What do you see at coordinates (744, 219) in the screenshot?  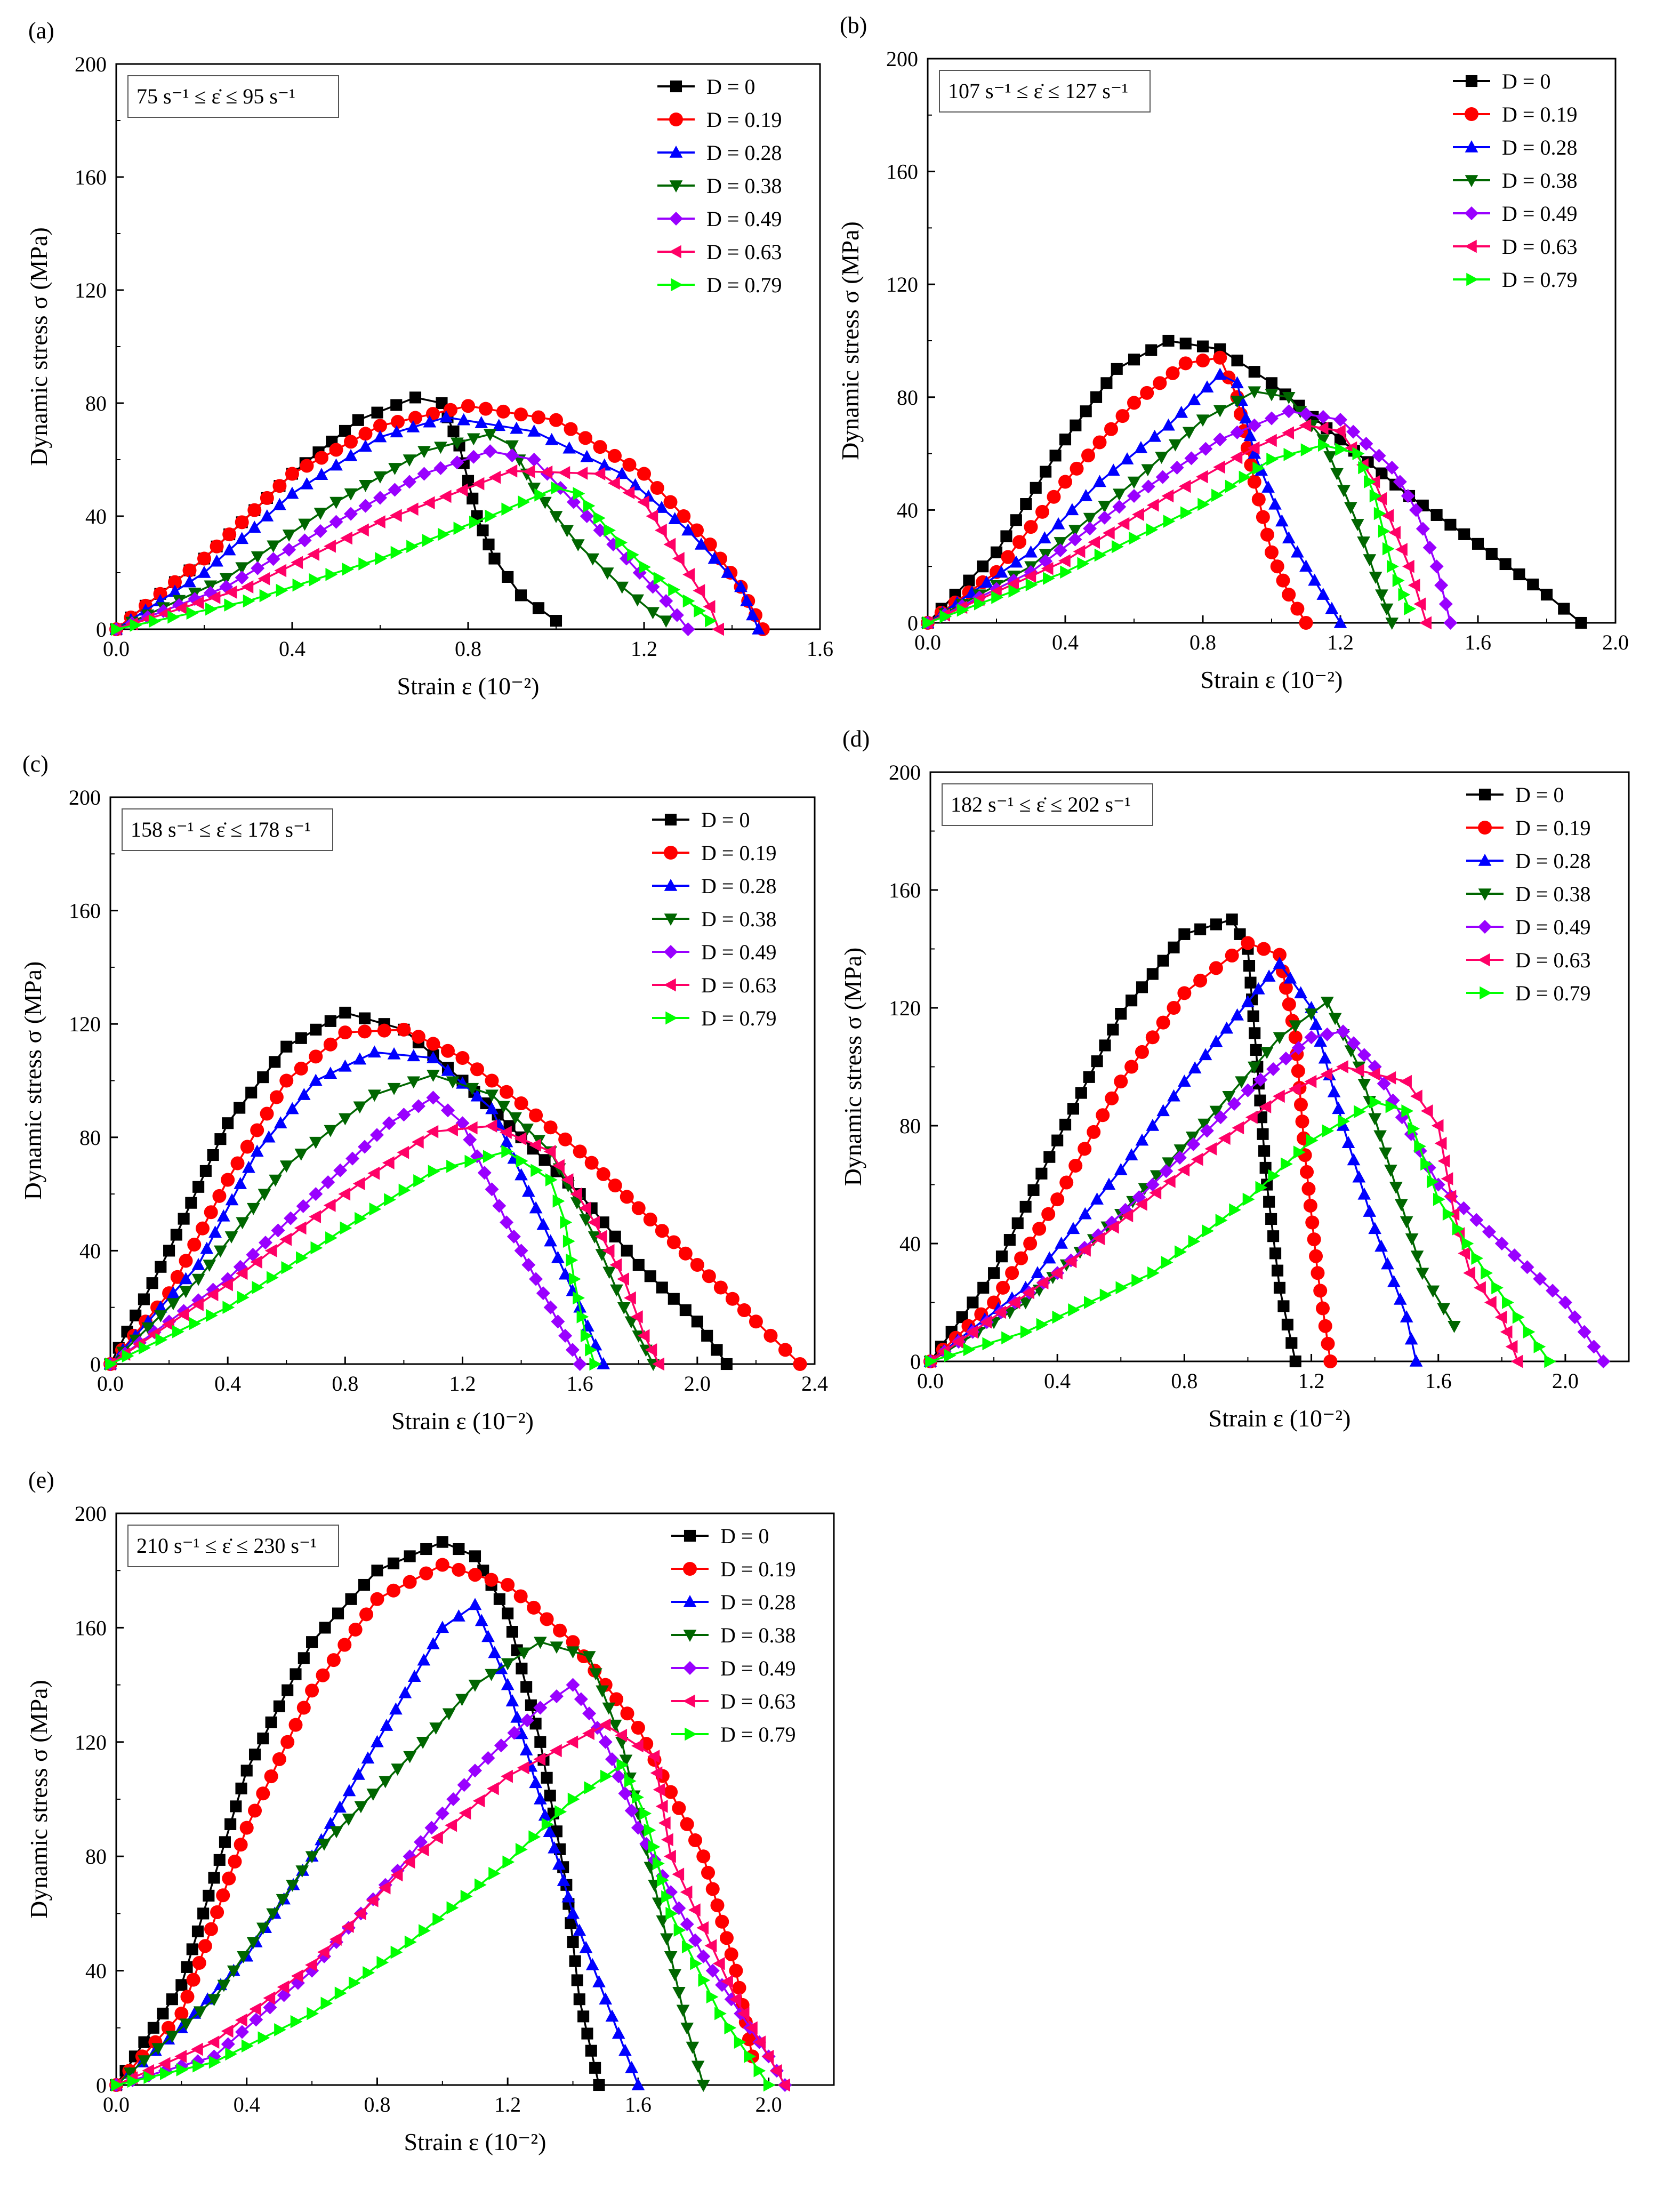 I see `legend-label: D = 0.49` at bounding box center [744, 219].